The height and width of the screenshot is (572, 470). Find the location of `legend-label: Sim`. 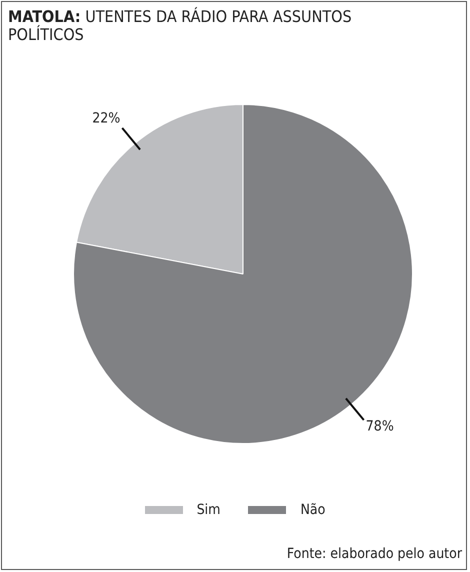

legend-label: Sim is located at coordinates (208, 510).